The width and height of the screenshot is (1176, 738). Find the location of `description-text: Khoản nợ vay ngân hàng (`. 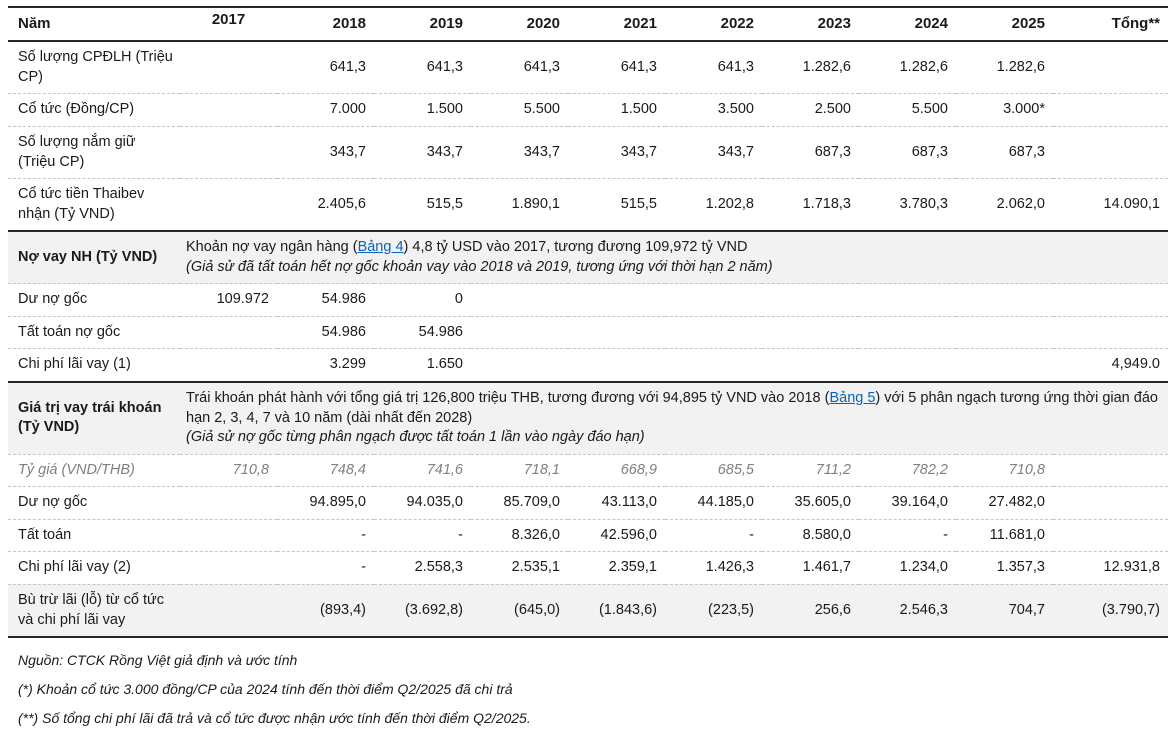

description-text: Khoản nợ vay ngân hàng ( is located at coordinates (272, 247).